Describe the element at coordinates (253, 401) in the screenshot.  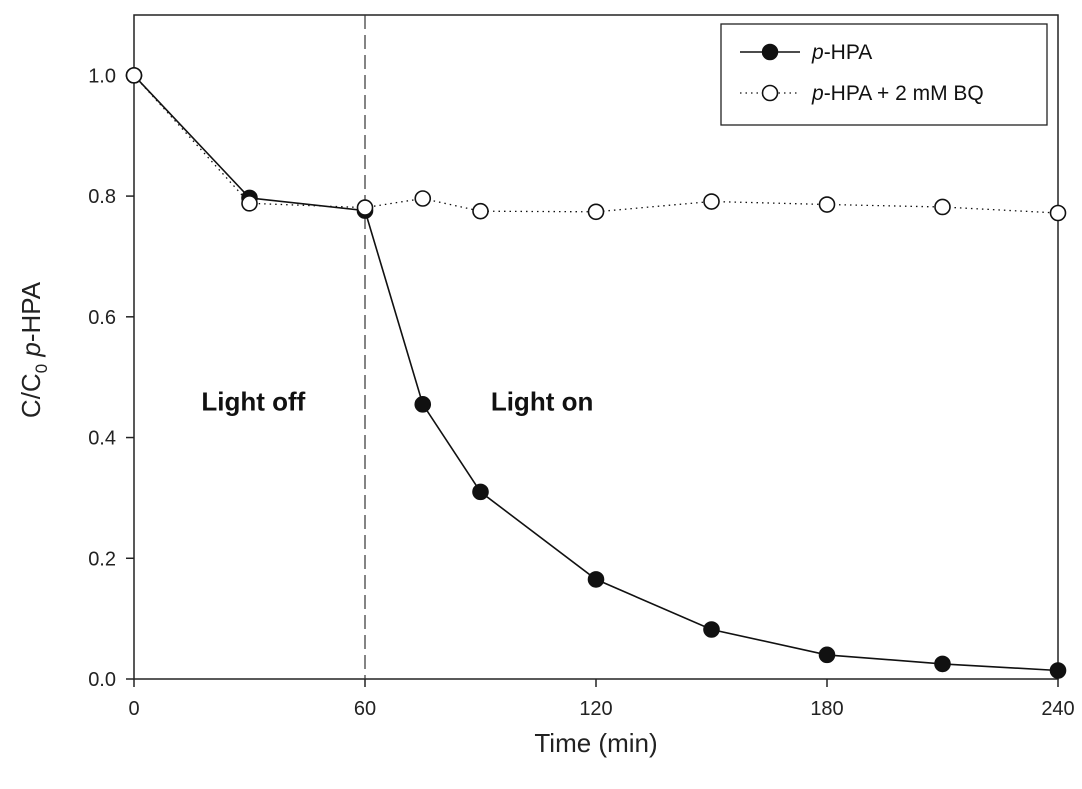
I see `annotation-light-off: Light off` at that location.